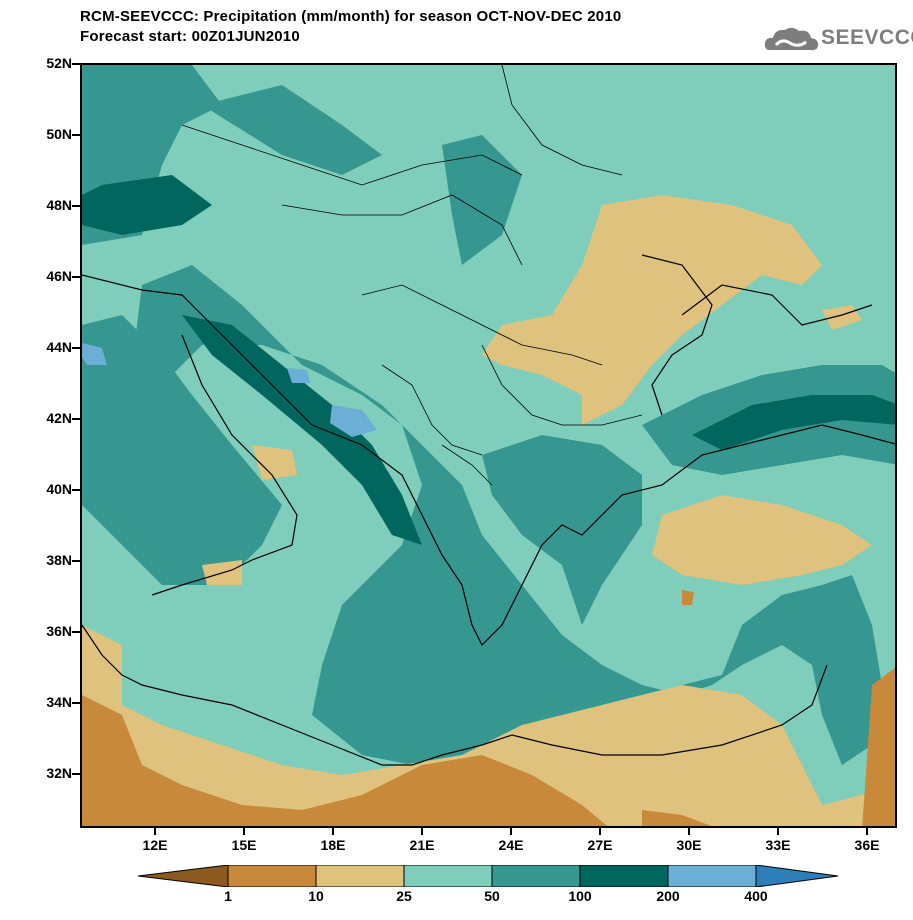  Describe the element at coordinates (404, 896) in the screenshot. I see `colorbar-label: 25` at that location.